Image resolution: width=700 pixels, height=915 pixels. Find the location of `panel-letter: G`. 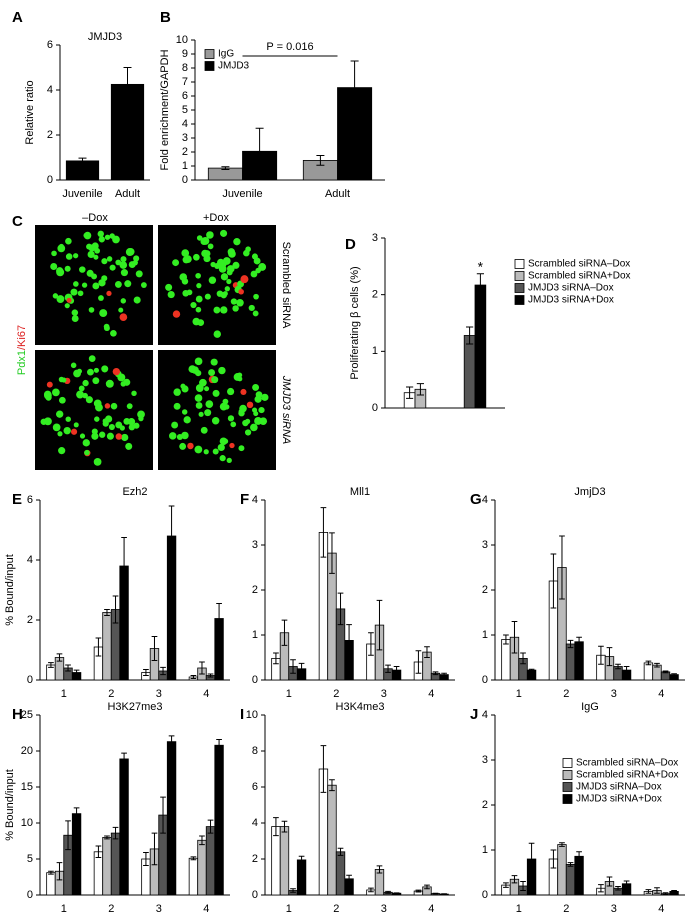

panel-letter: G is located at coordinates (476, 499).